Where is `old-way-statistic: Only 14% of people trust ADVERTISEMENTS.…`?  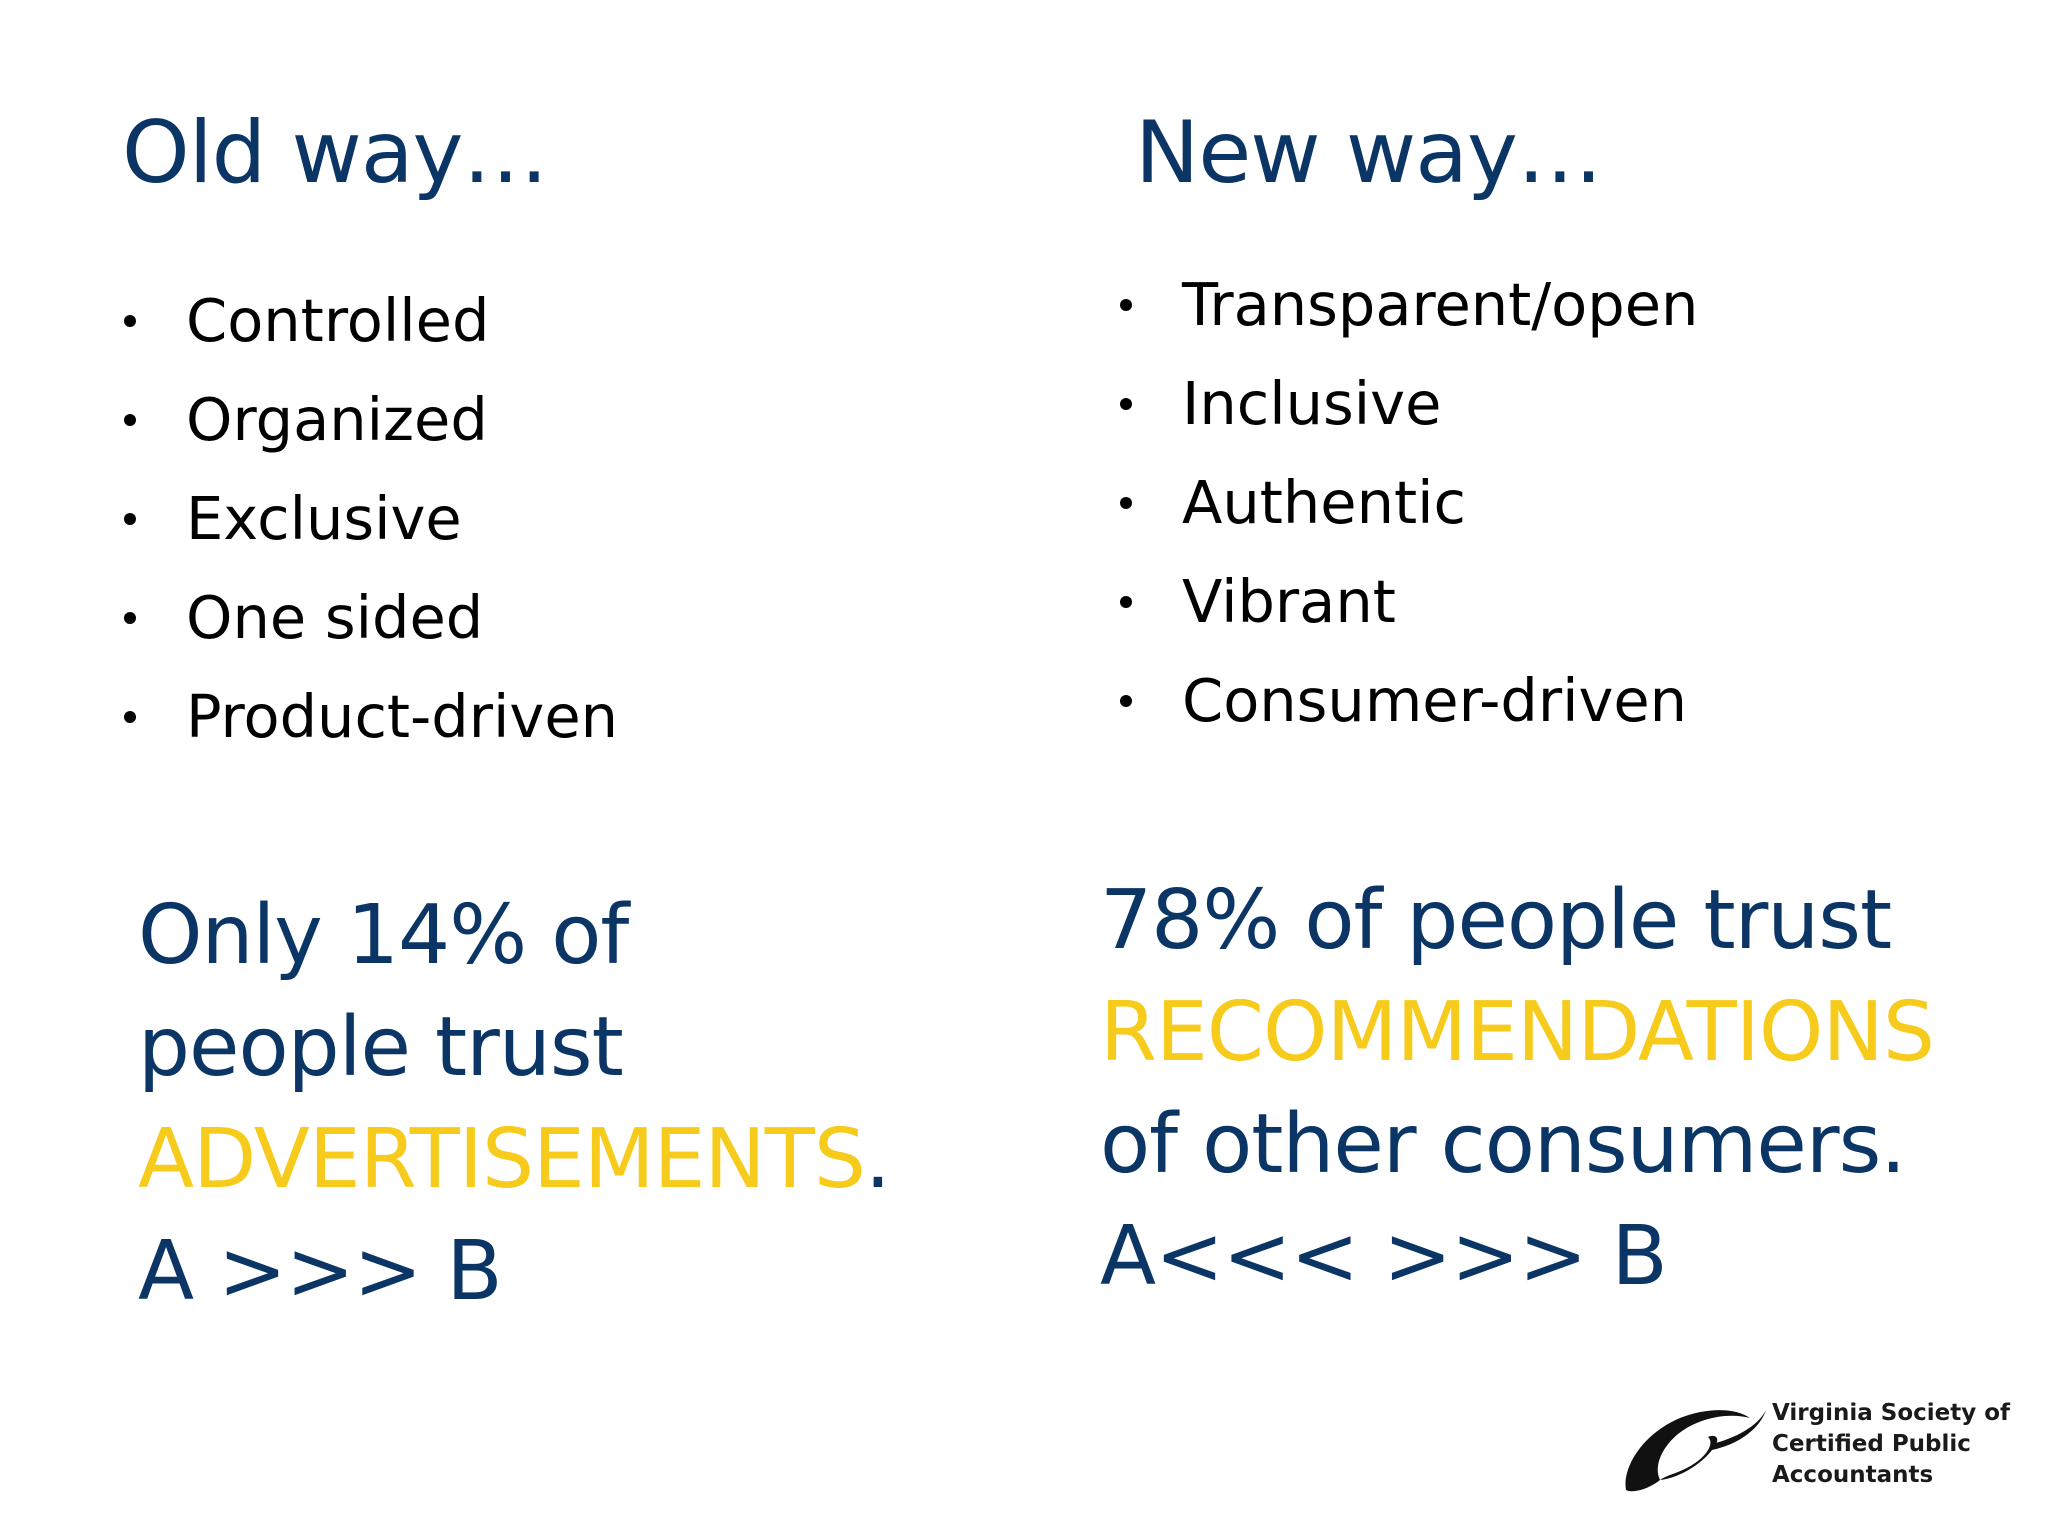
old-way-statistic: Only 14% of people trust ADVERTISEMENTS.… is located at coordinates (514, 1104).